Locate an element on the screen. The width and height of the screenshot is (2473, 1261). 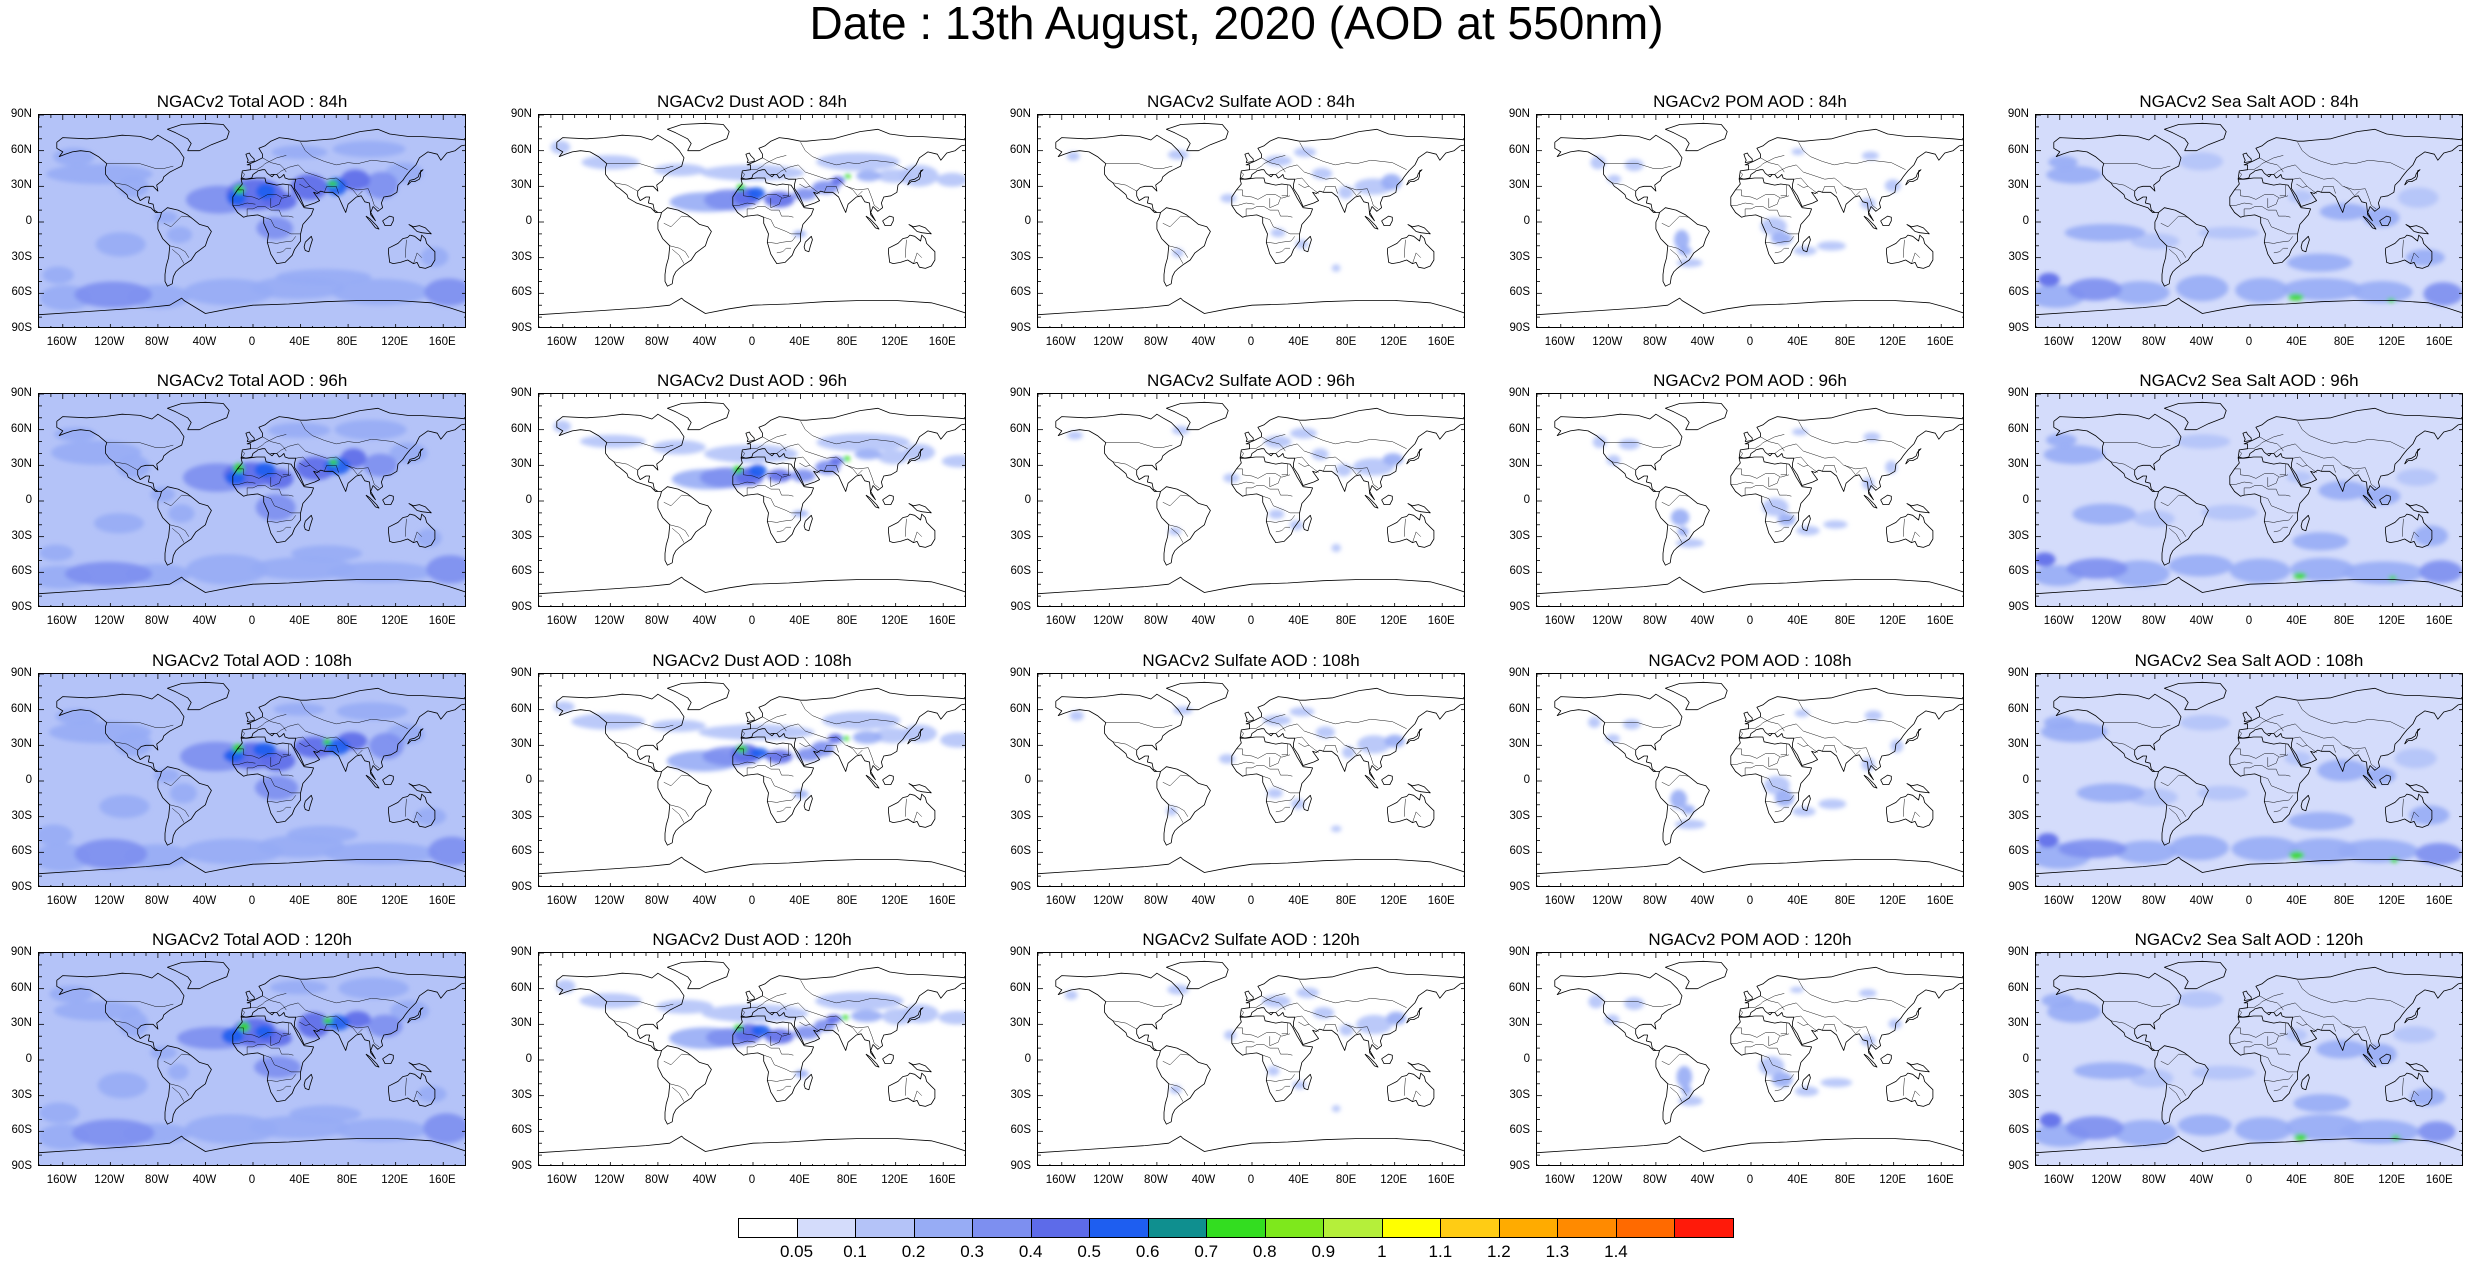
figure-title: Date : 13th August, 2020 (AOD at 550nm) is located at coordinates (1236, 24).